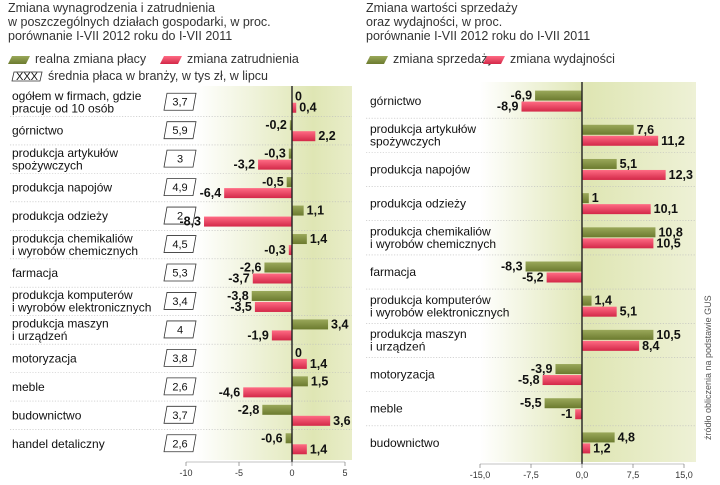 This screenshot has width=720, height=485. What do you see at coordinates (111, 8) in the screenshot?
I see `left-title-line: Zmiana wynagrodzenia i zatrudnienia` at bounding box center [111, 8].